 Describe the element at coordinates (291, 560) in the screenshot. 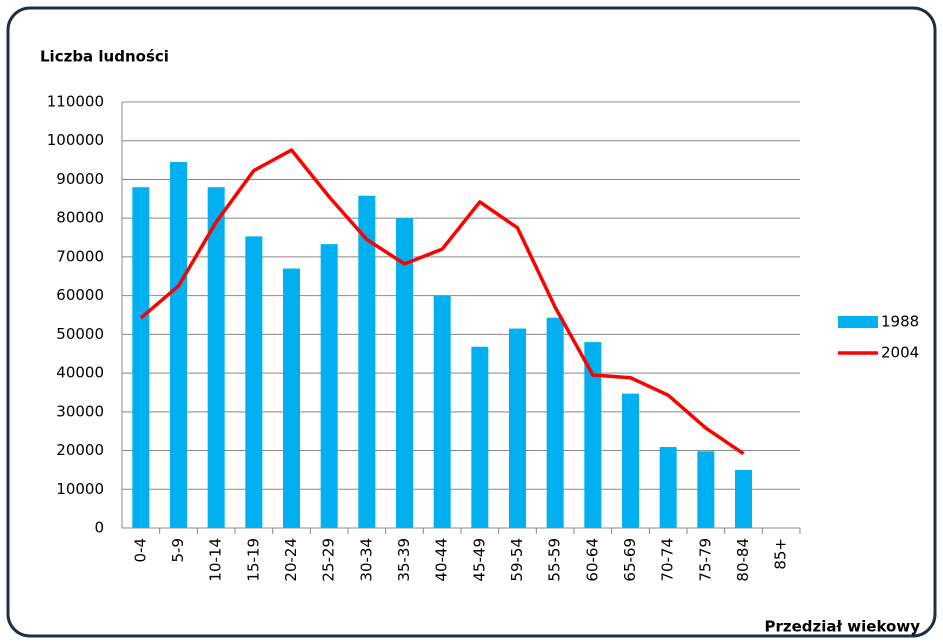

I see `x-tick-label: 20-24` at that location.